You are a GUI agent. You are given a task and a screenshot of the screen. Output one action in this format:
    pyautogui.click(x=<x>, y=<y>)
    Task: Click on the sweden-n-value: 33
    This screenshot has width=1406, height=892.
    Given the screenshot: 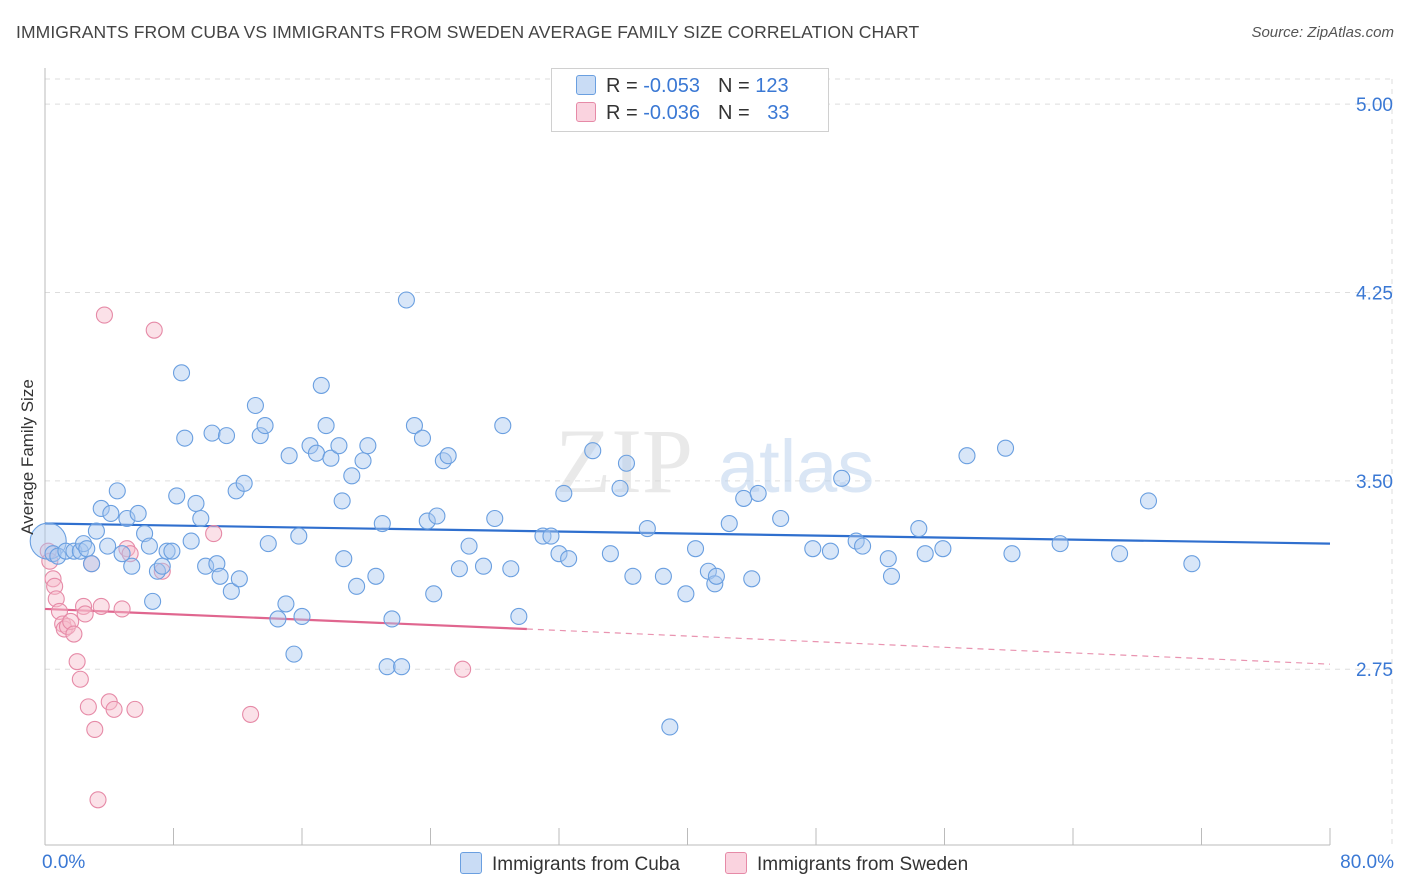 What is the action you would take?
    pyautogui.click(x=778, y=113)
    